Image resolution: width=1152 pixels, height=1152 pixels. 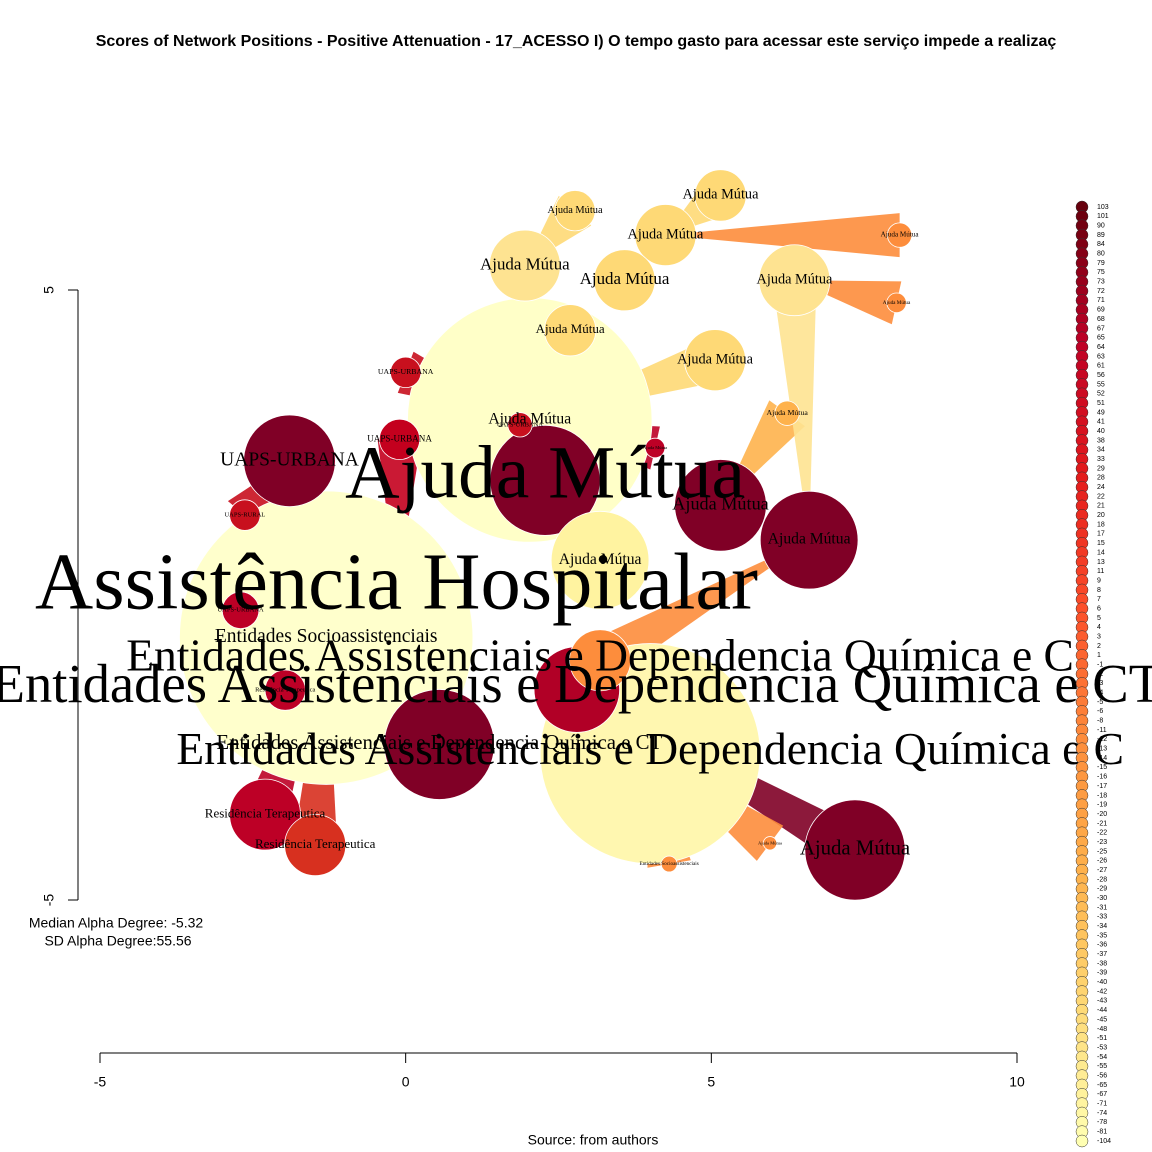 What do you see at coordinates (1101, 226) in the screenshot?
I see `legend-label: 90` at bounding box center [1101, 226].